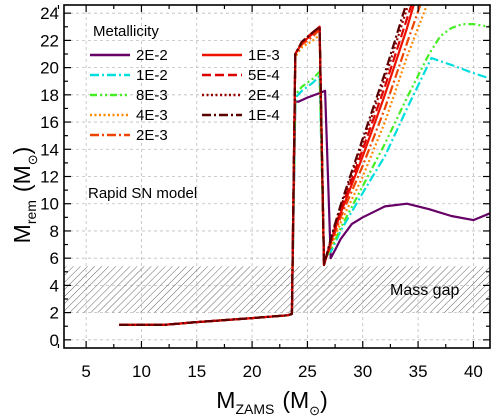 The height and width of the screenshot is (417, 491). Describe the element at coordinates (185, 95) in the screenshot. I see `legend: 2E-2 1E-2 8E-3 4E-3 2E-3 1E-3 5E-4 2E-4 1E-4` at that location.